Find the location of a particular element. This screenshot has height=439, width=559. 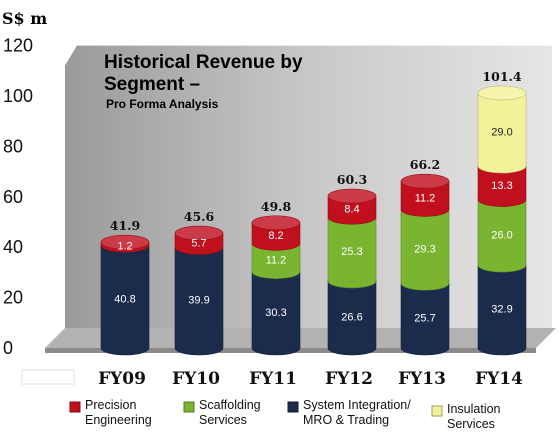

segment-value-label: 32.9 is located at coordinates (501, 310).